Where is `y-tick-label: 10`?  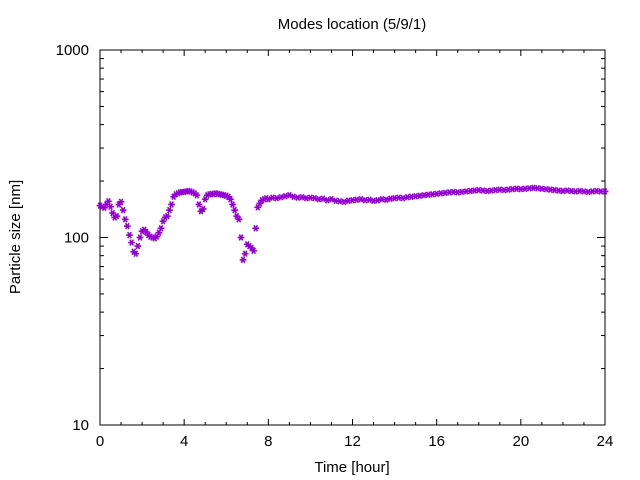 y-tick-label: 10 is located at coordinates (80, 425).